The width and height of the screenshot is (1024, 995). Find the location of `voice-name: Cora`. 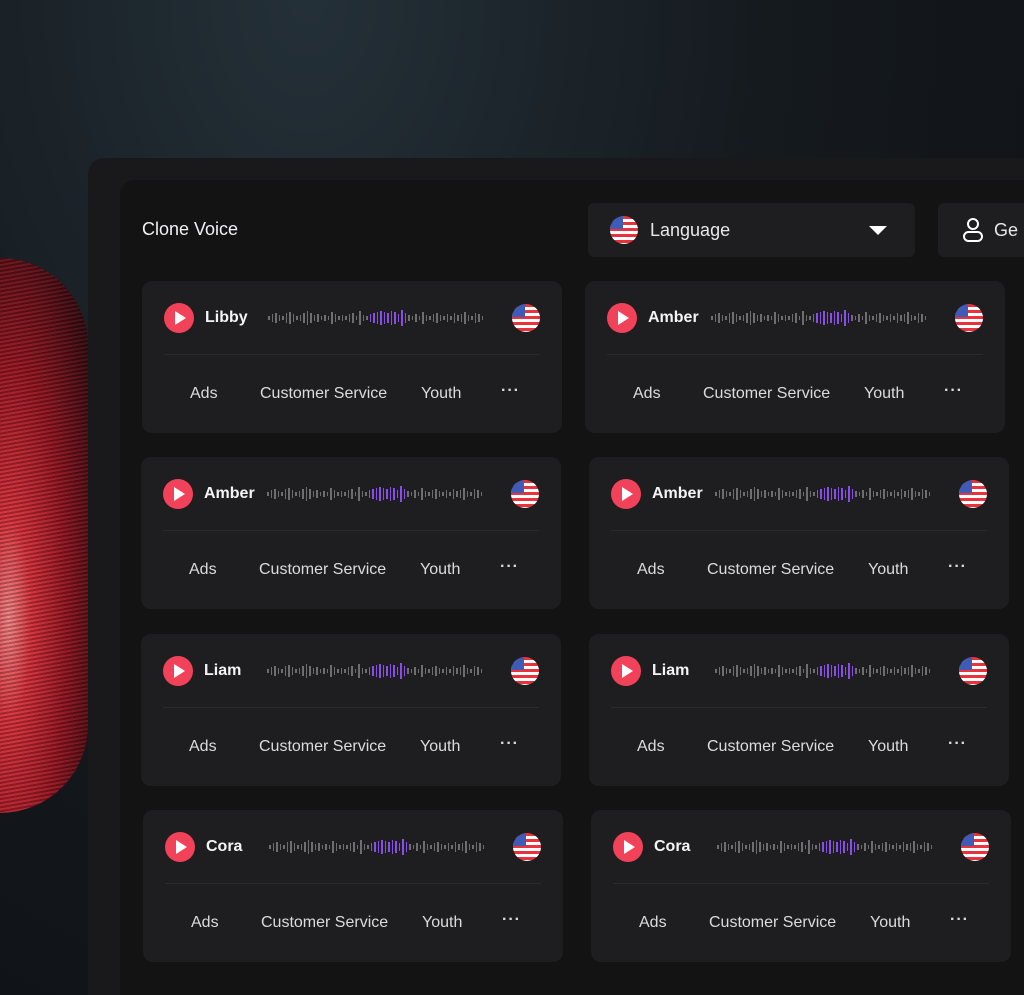

voice-name: Cora is located at coordinates (672, 846).